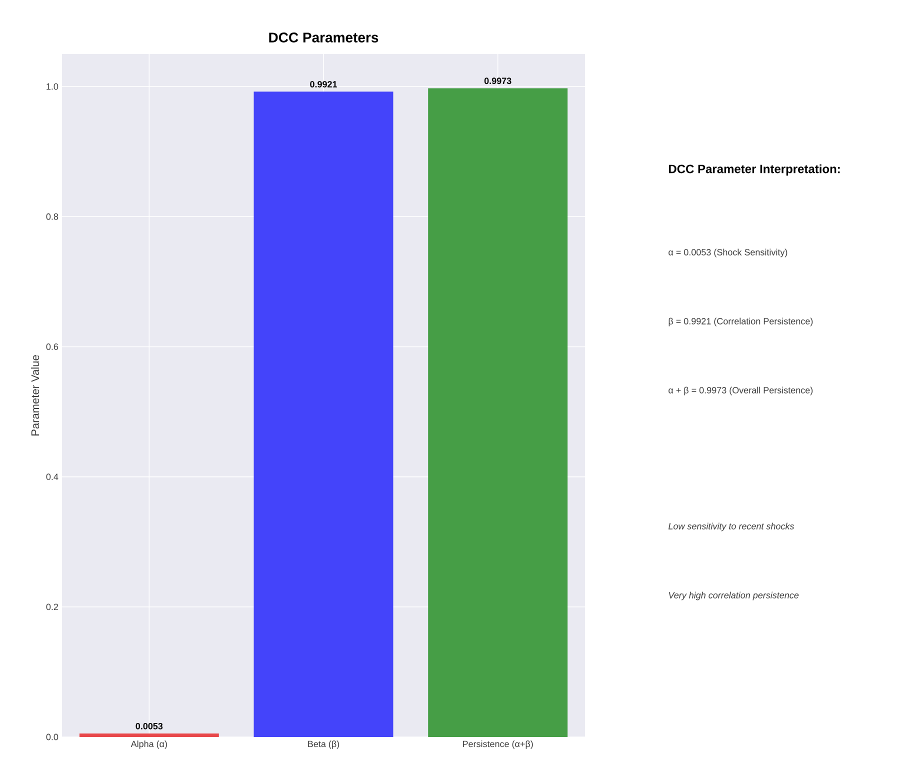 This screenshot has width=905, height=774. I want to click on y-tick-label: 0.2, so click(52, 607).